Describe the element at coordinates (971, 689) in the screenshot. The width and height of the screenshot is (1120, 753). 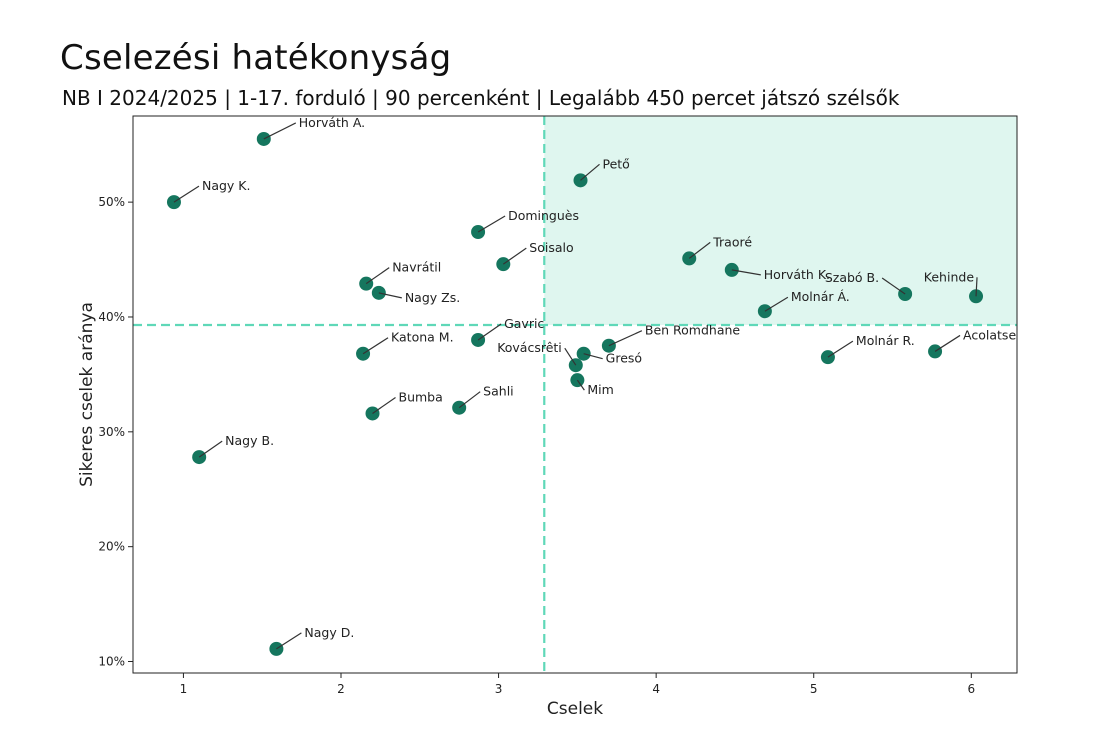
I see `x-tick-label: 6` at that location.